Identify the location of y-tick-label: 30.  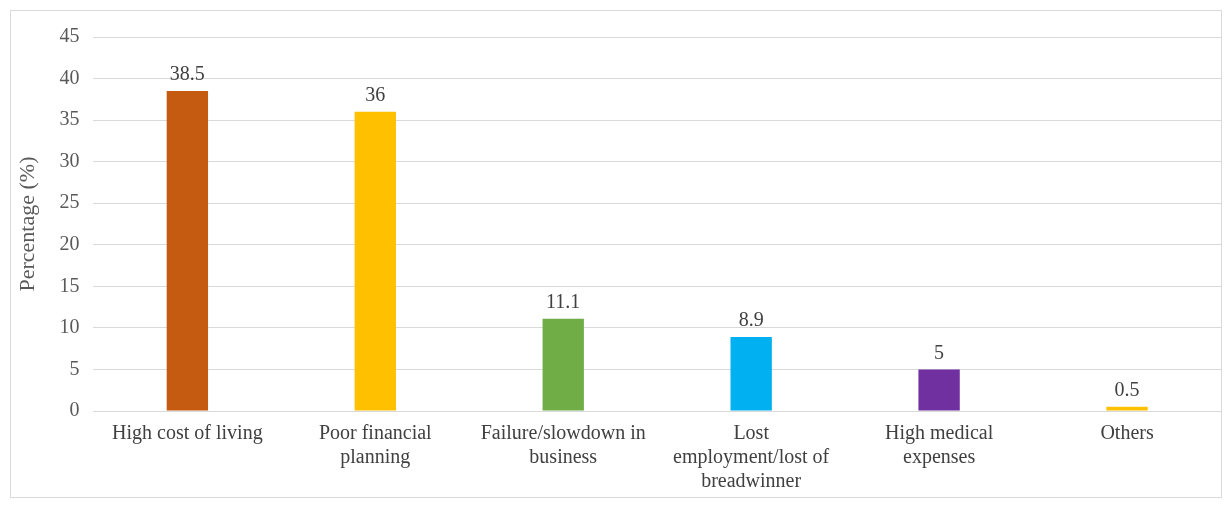
(69, 159).